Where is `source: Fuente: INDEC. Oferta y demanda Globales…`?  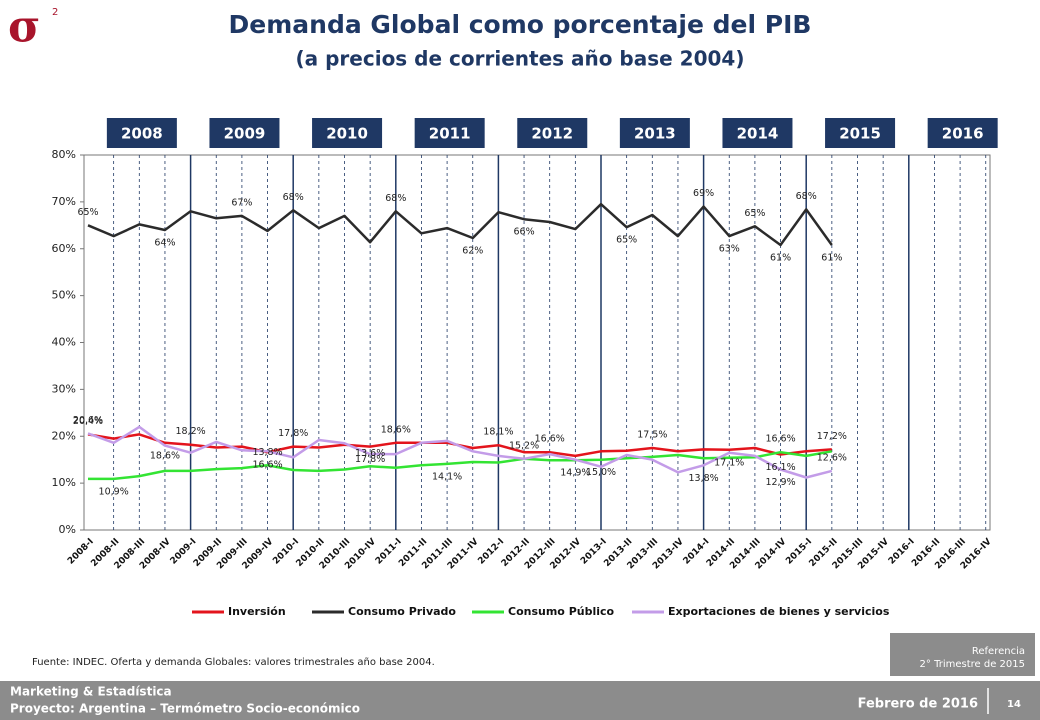 source: Fuente: INDEC. Oferta y demanda Globales… is located at coordinates (233, 662).